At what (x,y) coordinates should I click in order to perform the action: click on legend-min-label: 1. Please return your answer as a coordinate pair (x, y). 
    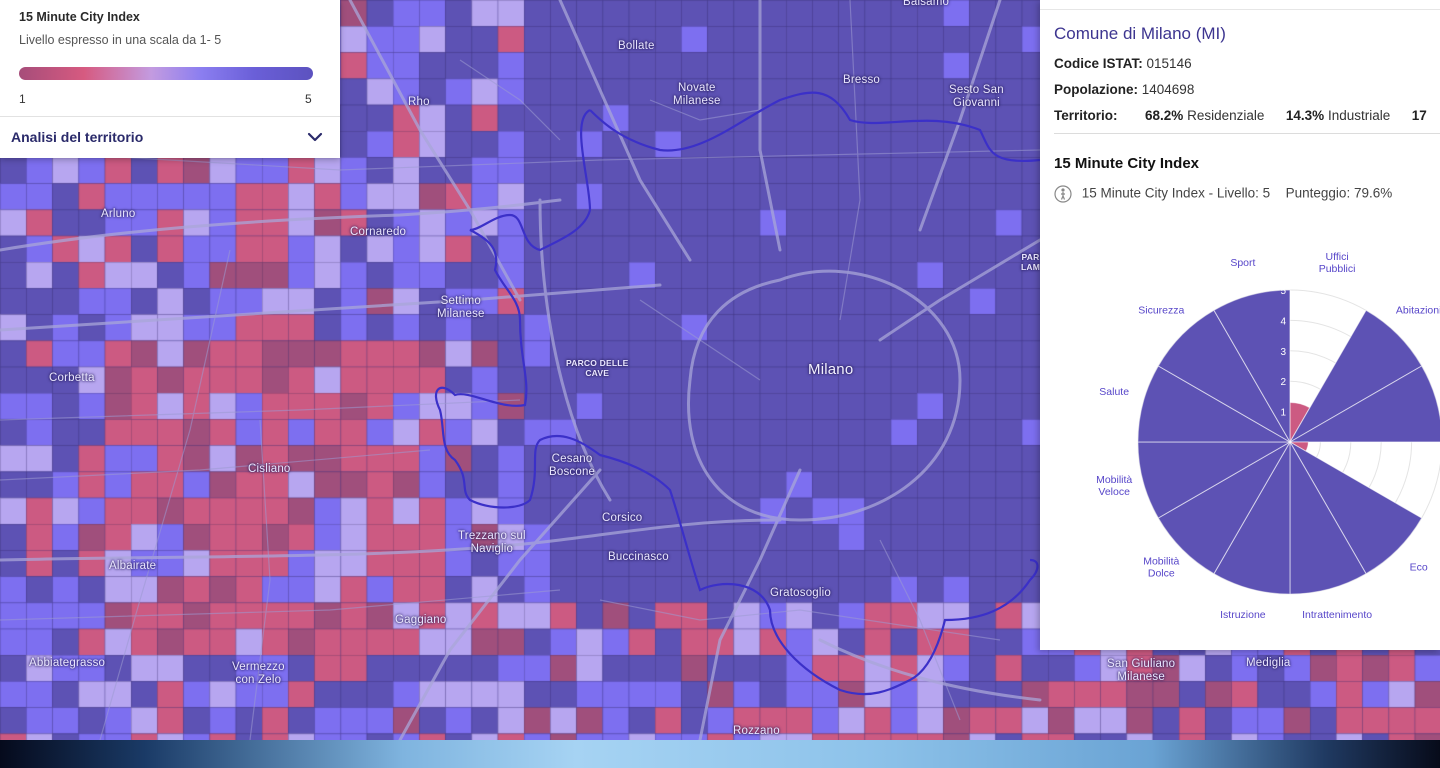
    Looking at the image, I should click on (22, 99).